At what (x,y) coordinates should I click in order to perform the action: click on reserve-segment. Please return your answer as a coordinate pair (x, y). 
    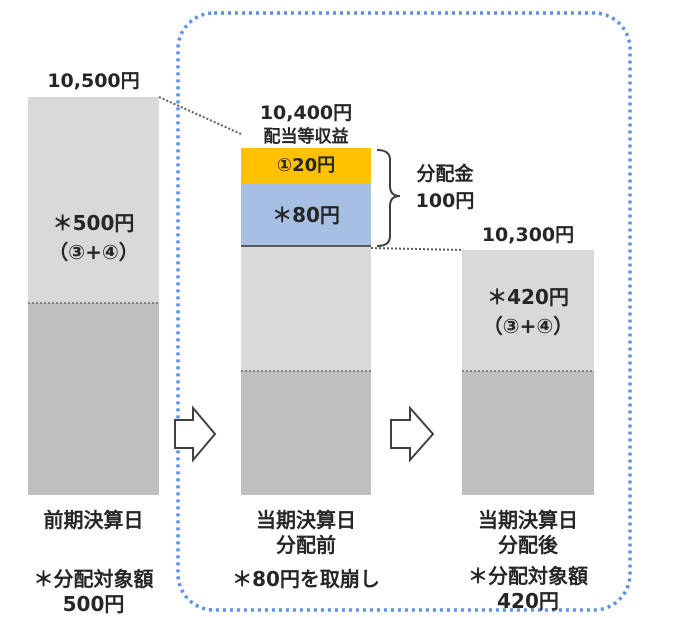
    Looking at the image, I should click on (306, 214).